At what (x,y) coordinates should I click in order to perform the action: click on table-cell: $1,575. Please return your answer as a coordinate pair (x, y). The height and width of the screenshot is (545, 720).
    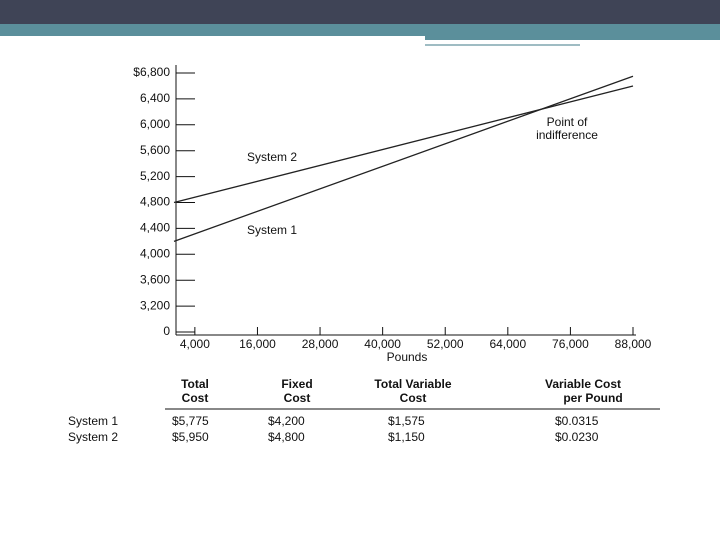
    Looking at the image, I should click on (406, 421).